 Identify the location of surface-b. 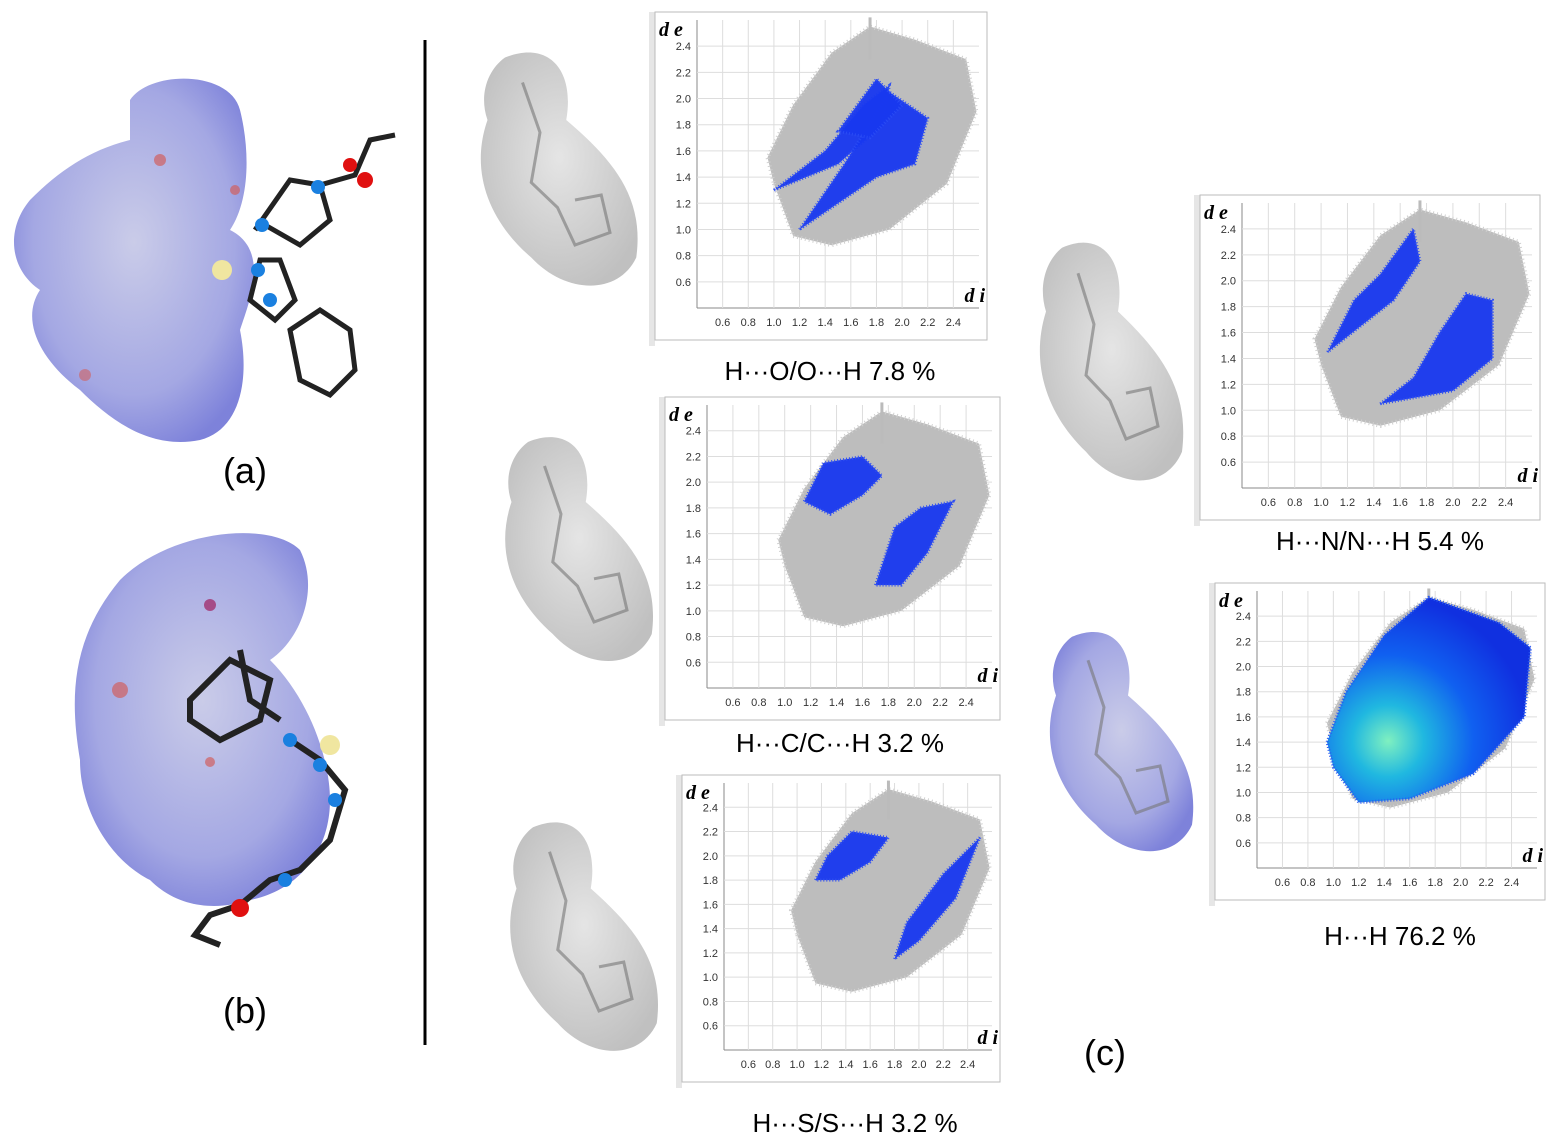
(211, 740).